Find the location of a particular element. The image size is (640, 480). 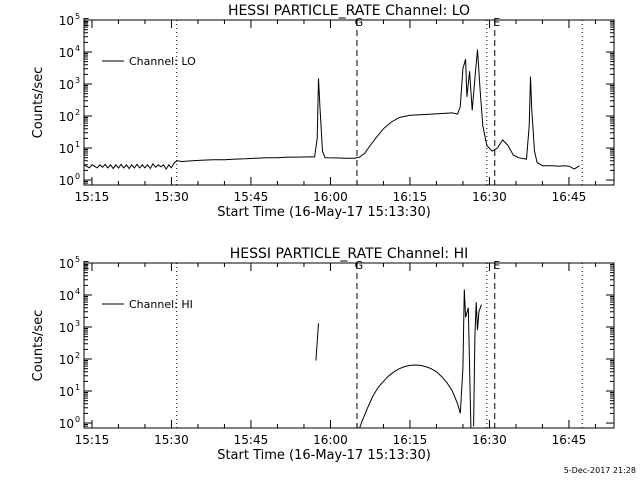

legend-label: Channel: LO is located at coordinates (162, 61).